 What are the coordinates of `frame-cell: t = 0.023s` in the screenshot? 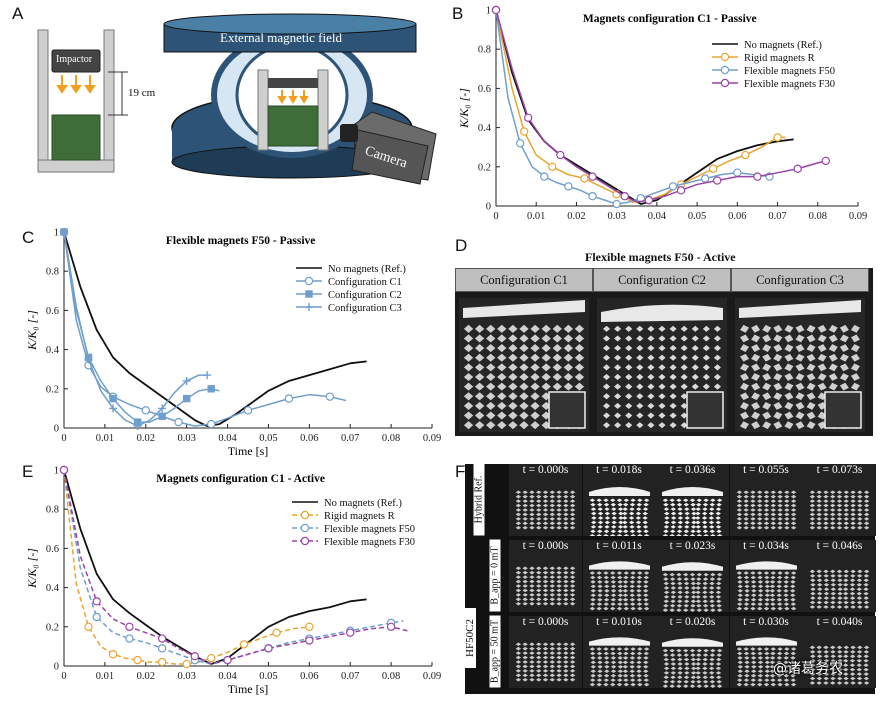 It's located at (692, 576).